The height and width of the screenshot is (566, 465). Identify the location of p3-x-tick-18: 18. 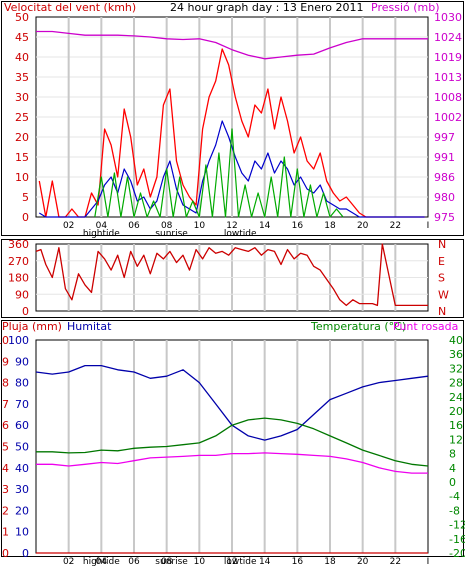
(330, 561).